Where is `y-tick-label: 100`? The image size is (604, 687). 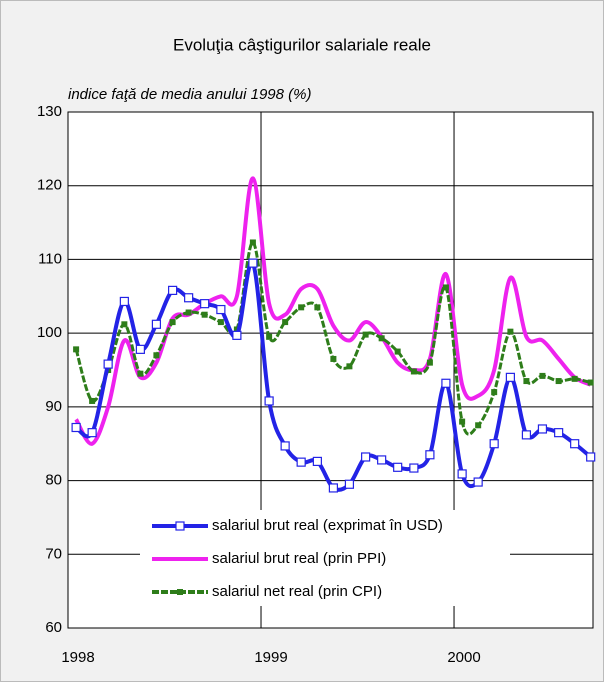
y-tick-label: 100 is located at coordinates (49, 332).